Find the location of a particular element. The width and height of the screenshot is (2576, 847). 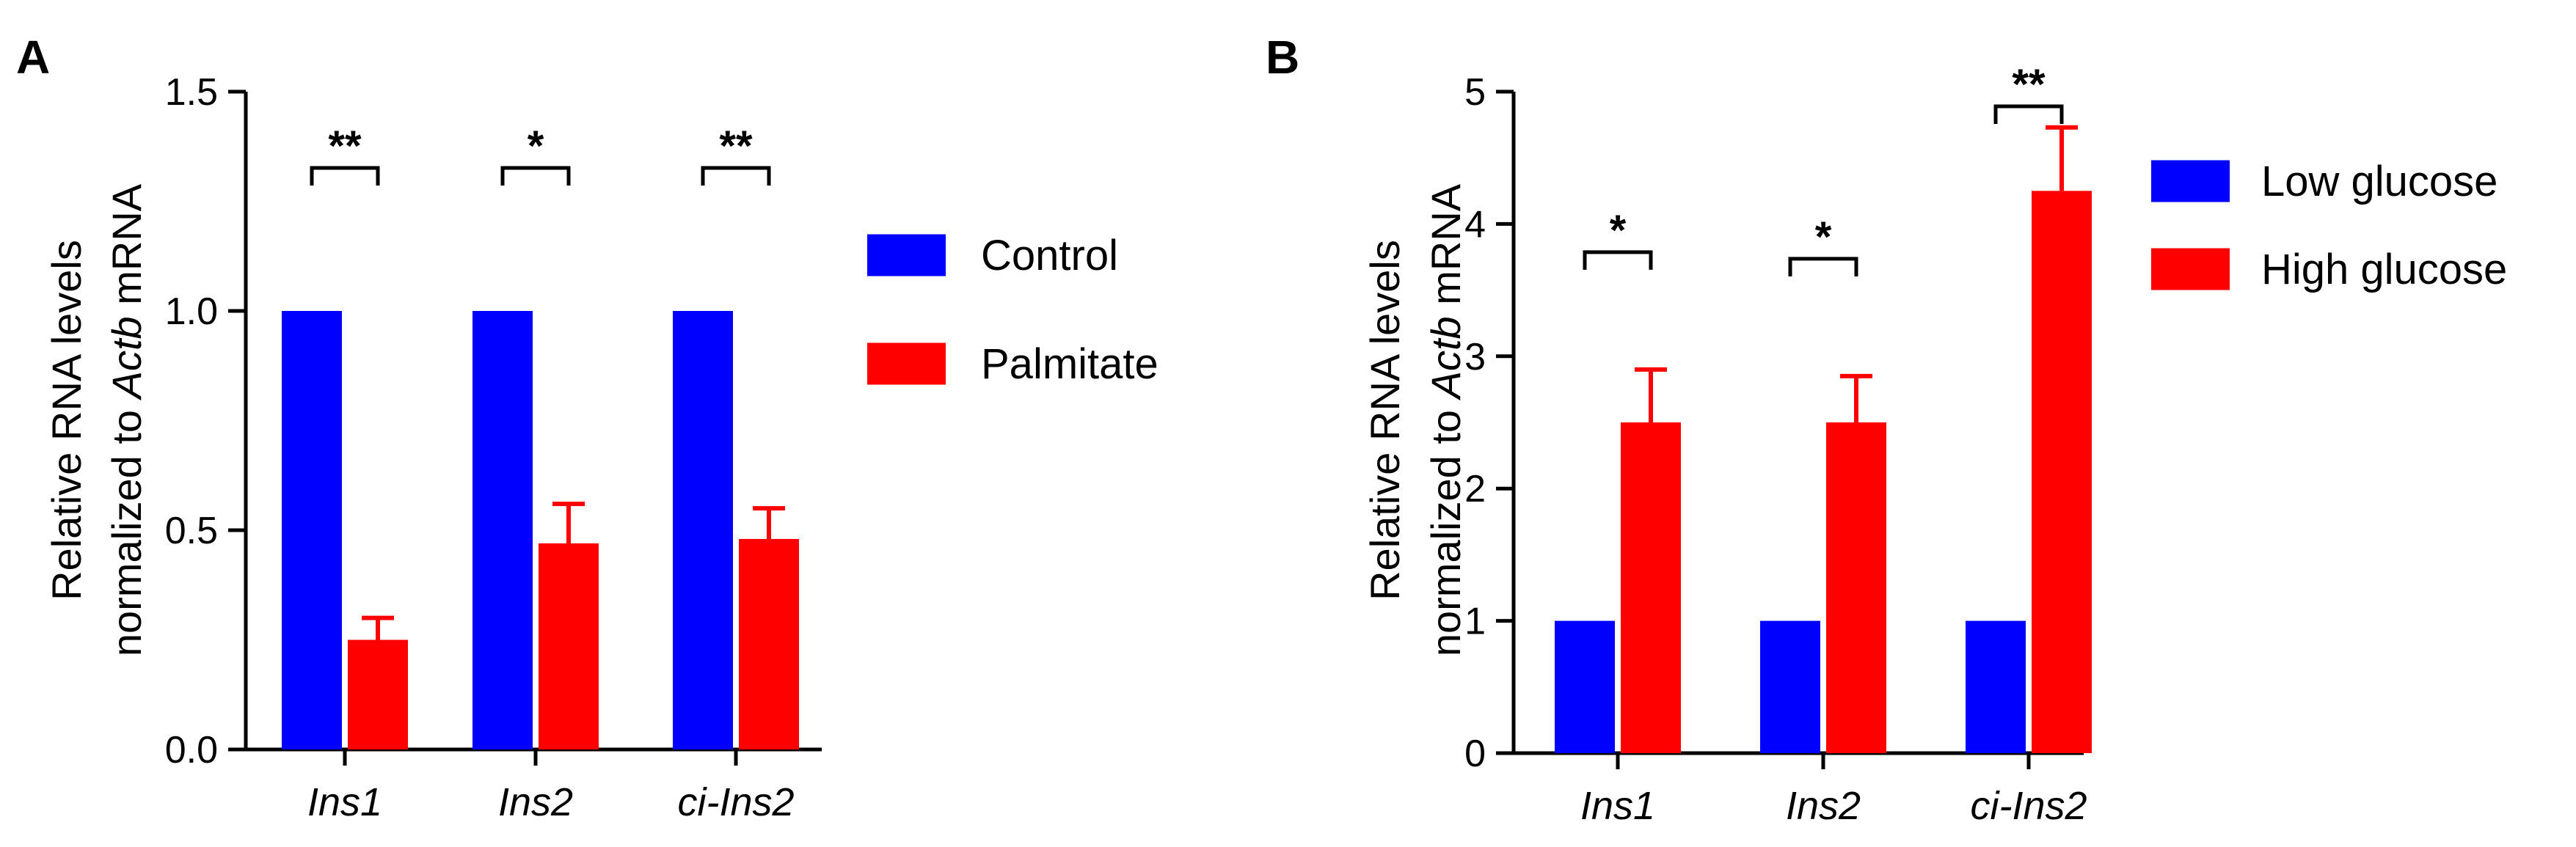

y-tick-label: 4 is located at coordinates (1475, 224).